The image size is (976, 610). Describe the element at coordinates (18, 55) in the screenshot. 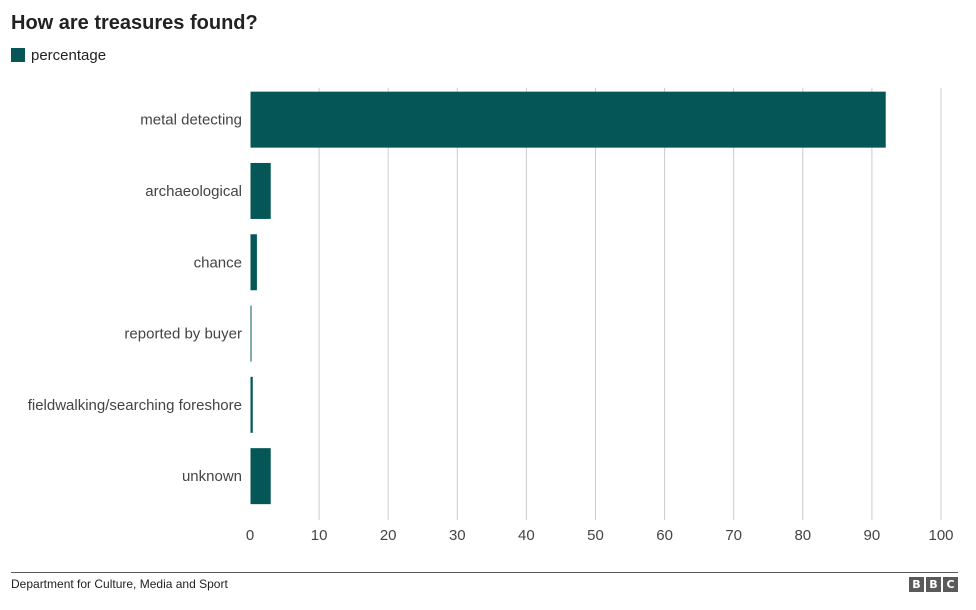

I see `legend-swatch` at that location.